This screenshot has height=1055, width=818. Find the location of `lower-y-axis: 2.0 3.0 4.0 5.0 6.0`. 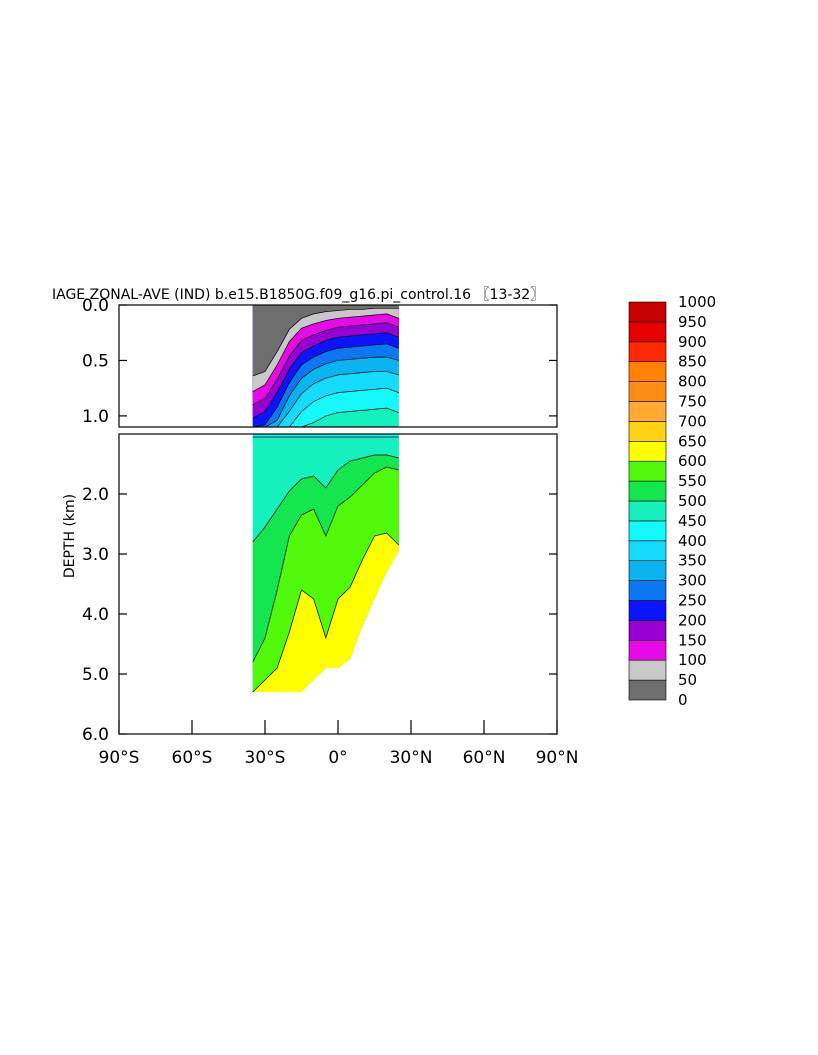

lower-y-axis: 2.0 3.0 4.0 5.0 6.0 is located at coordinates (319, 615).